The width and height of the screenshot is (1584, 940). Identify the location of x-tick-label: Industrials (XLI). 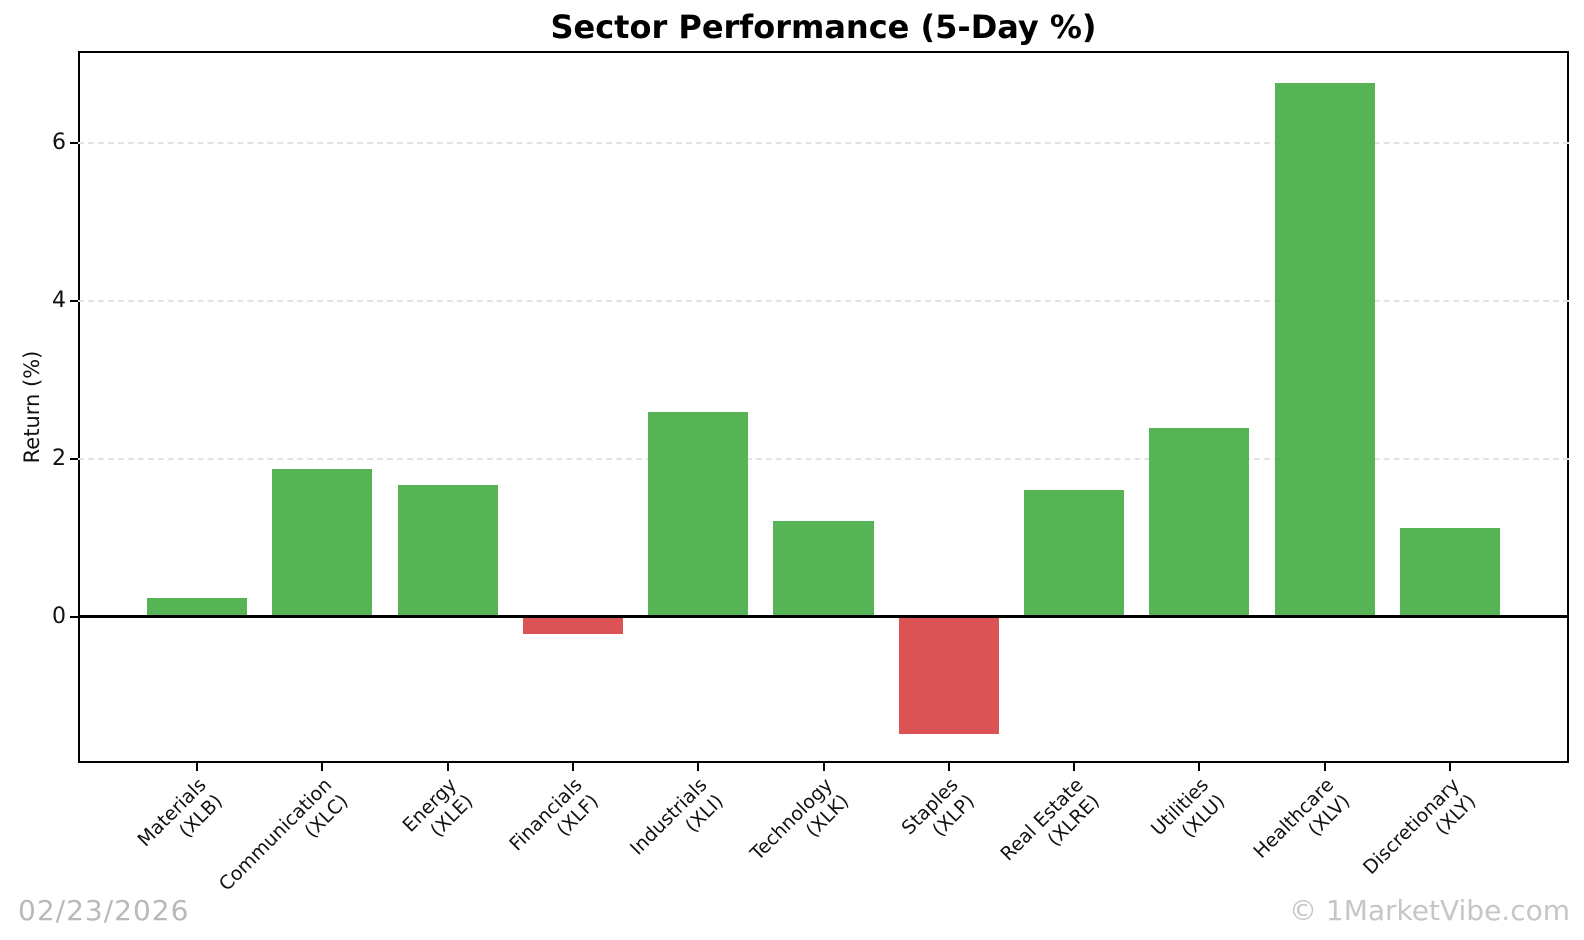
(677, 825).